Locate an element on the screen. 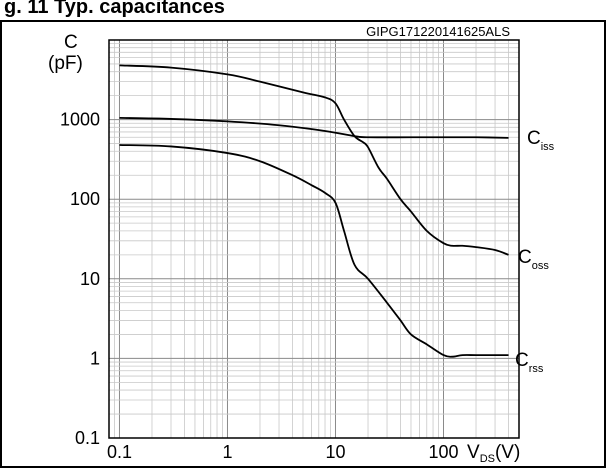 Image resolution: width=606 pixels, height=473 pixels. y-axis-label-unit: (pF) is located at coordinates (65, 63).